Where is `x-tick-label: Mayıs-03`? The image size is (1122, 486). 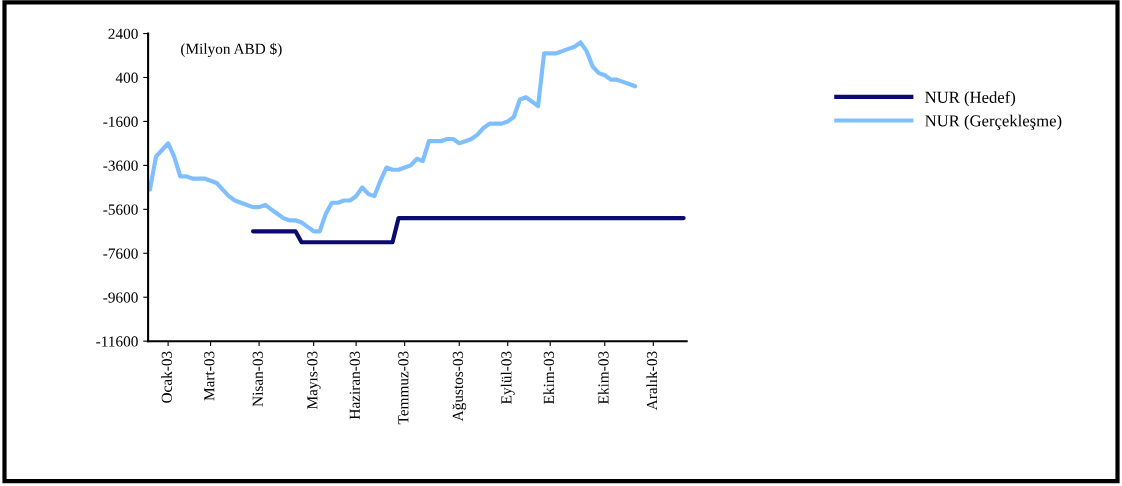 x-tick-label: Mayıs-03 is located at coordinates (314, 380).